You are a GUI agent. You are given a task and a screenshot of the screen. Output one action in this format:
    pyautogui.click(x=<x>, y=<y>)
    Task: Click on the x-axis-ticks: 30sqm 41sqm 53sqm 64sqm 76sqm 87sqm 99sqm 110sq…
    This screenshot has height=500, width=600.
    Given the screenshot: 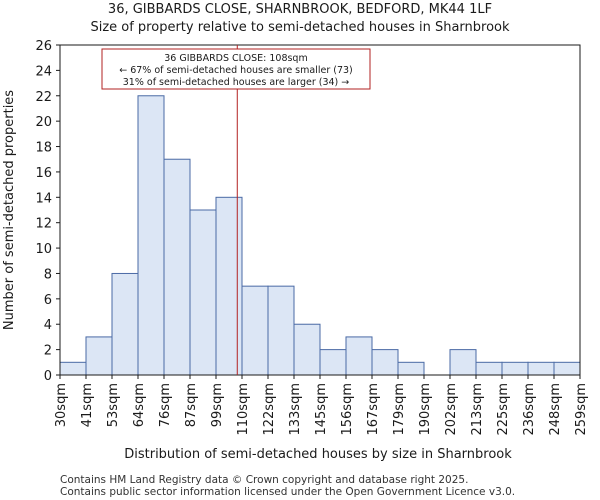 What is the action you would take?
    pyautogui.click(x=321, y=405)
    